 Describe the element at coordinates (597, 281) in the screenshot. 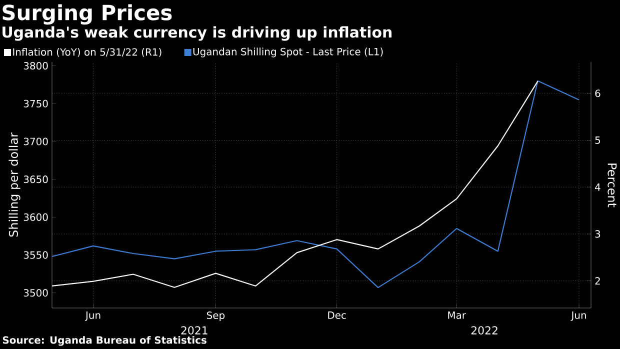

I see `y2-tick-label: 2` at that location.